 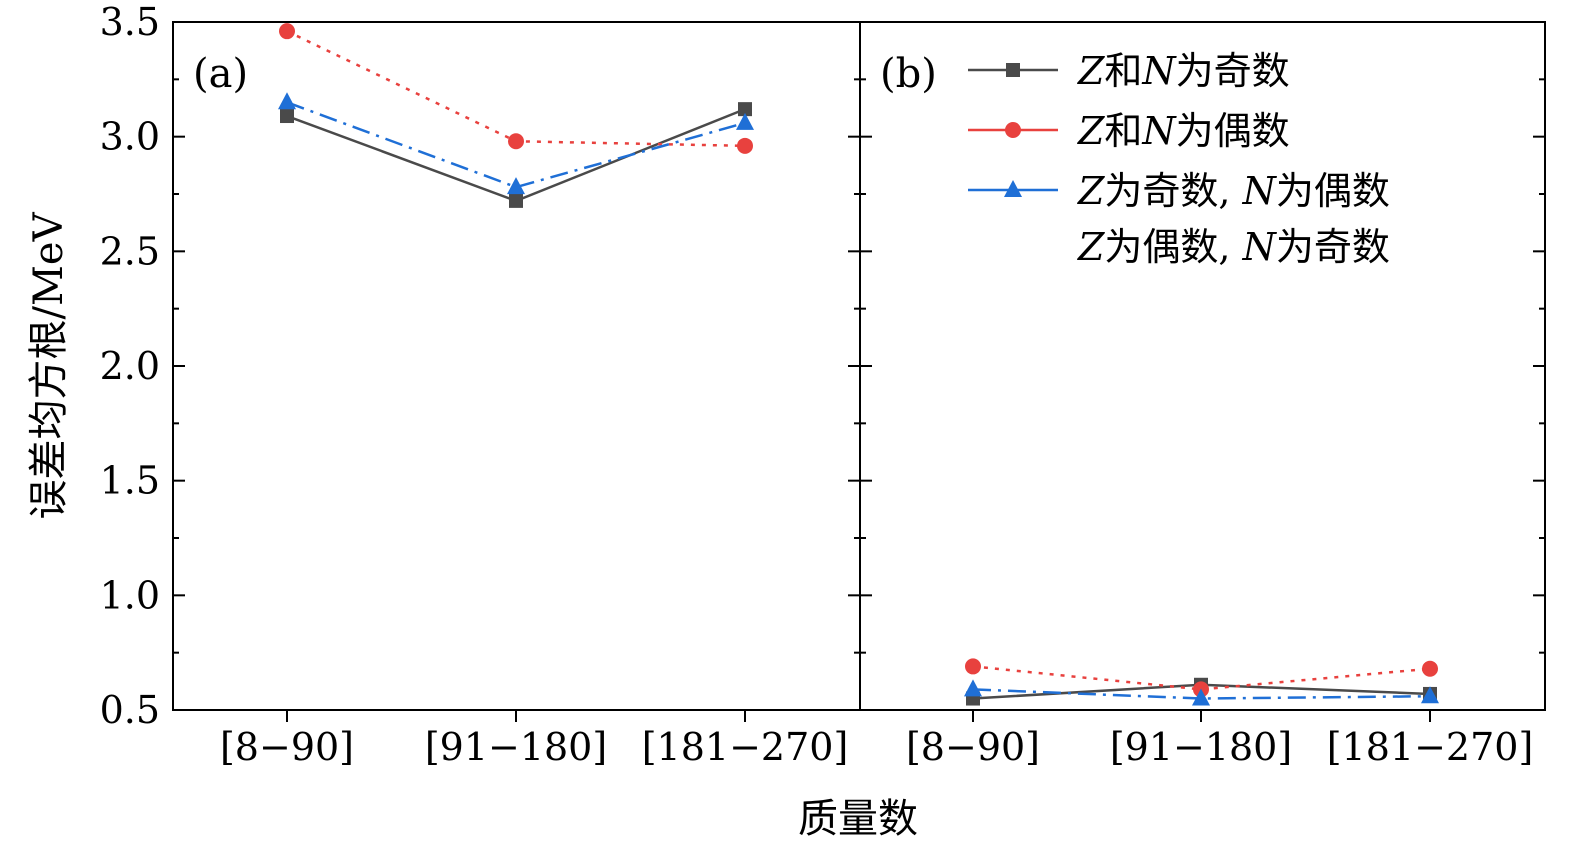 What do you see at coordinates (130, 137) in the screenshot?
I see `y-tick-label: 3.0` at bounding box center [130, 137].